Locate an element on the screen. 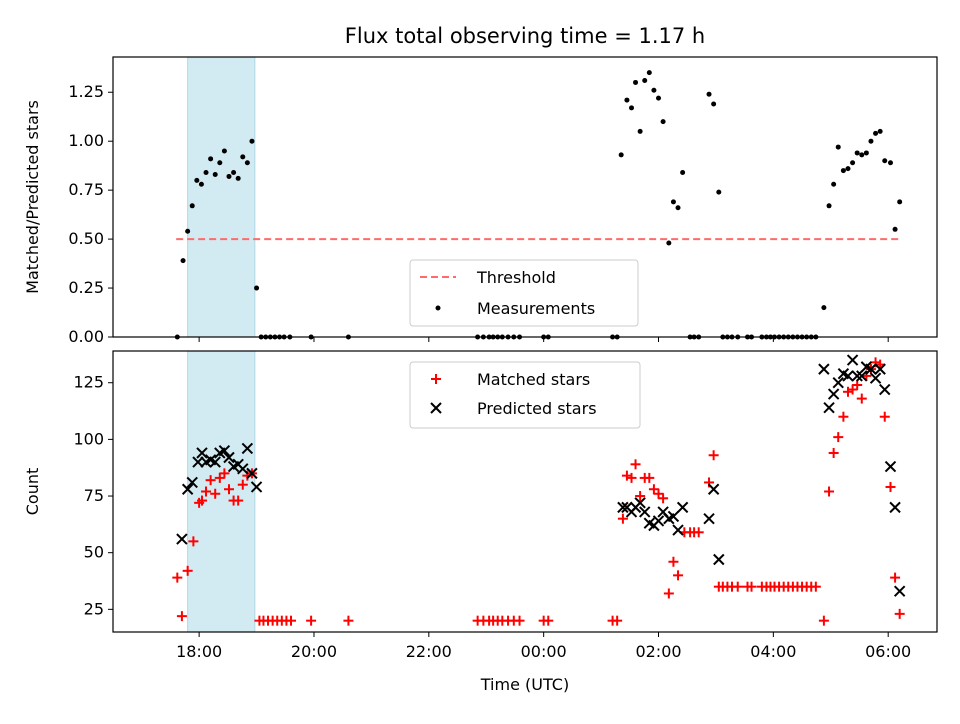 The height and width of the screenshot is (724, 960). x-axis-label: Time (UTC) is located at coordinates (524, 684).